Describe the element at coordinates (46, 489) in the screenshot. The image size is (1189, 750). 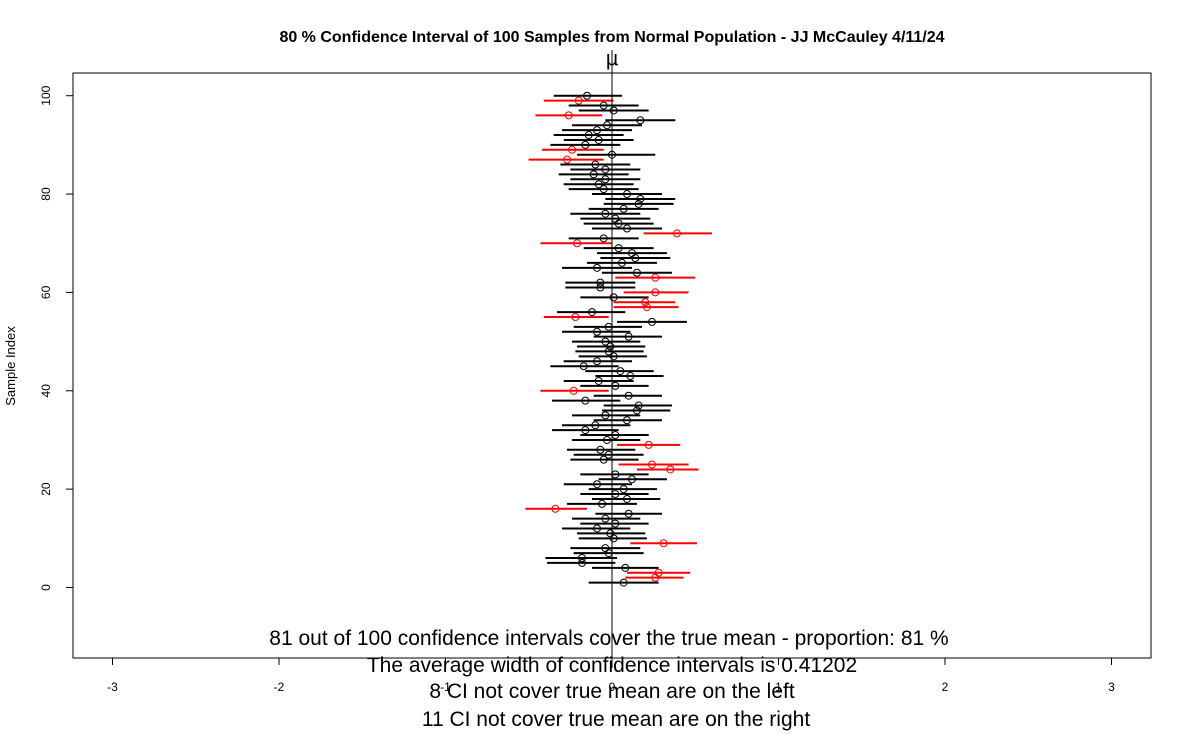
I see `y-tick-label: 20` at that location.